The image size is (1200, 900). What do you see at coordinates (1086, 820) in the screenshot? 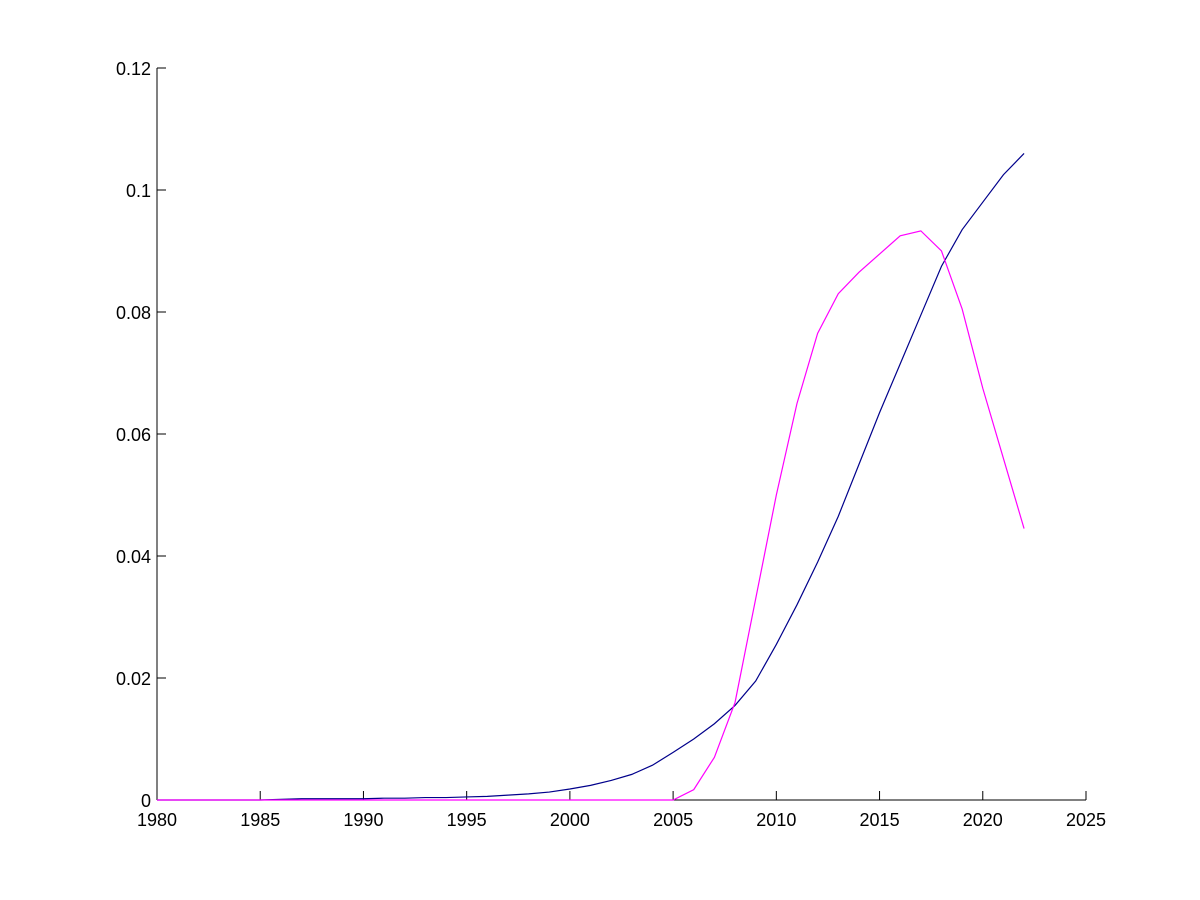
I see `x-tick-label: 2025` at bounding box center [1086, 820].